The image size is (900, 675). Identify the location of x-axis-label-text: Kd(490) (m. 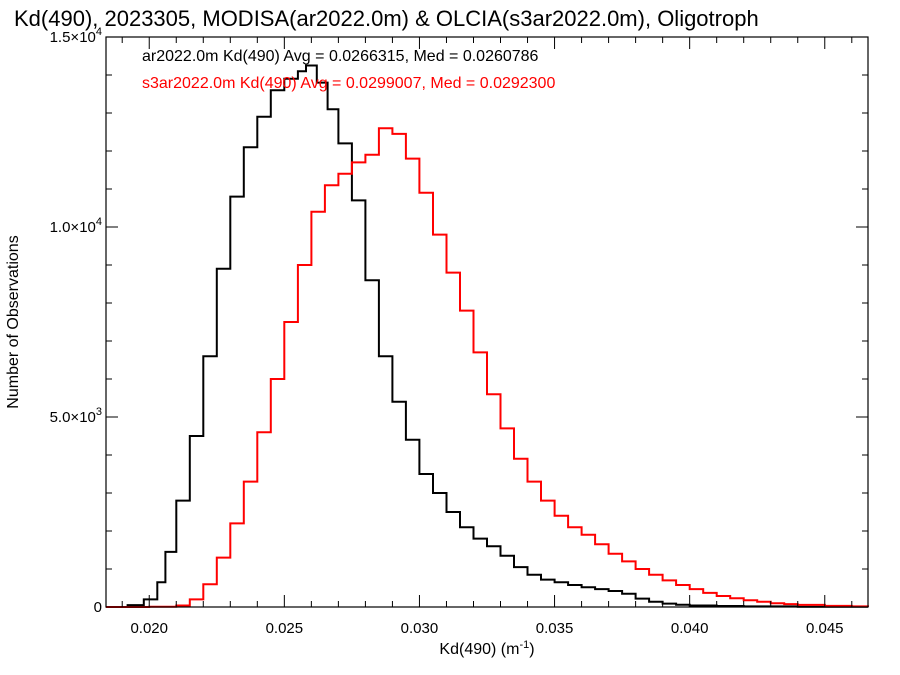
(479, 649).